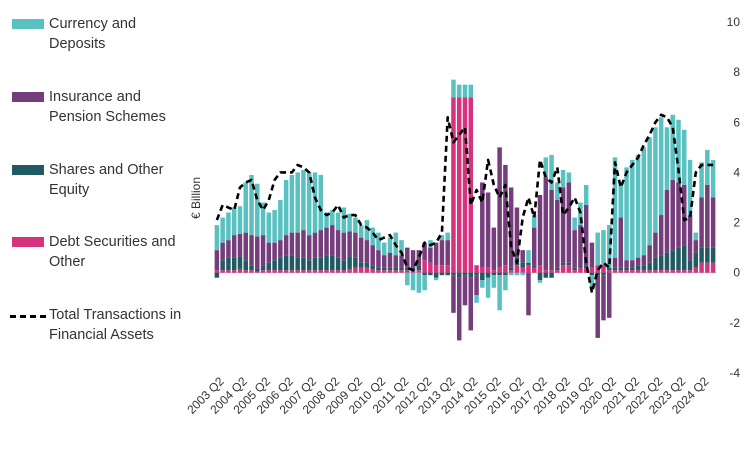  Describe the element at coordinates (736, 72) in the screenshot. I see `y-tick-label: 8` at that location.